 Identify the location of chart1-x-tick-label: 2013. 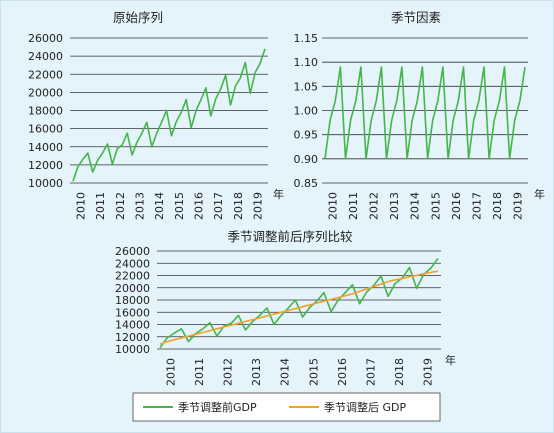
(139, 206).